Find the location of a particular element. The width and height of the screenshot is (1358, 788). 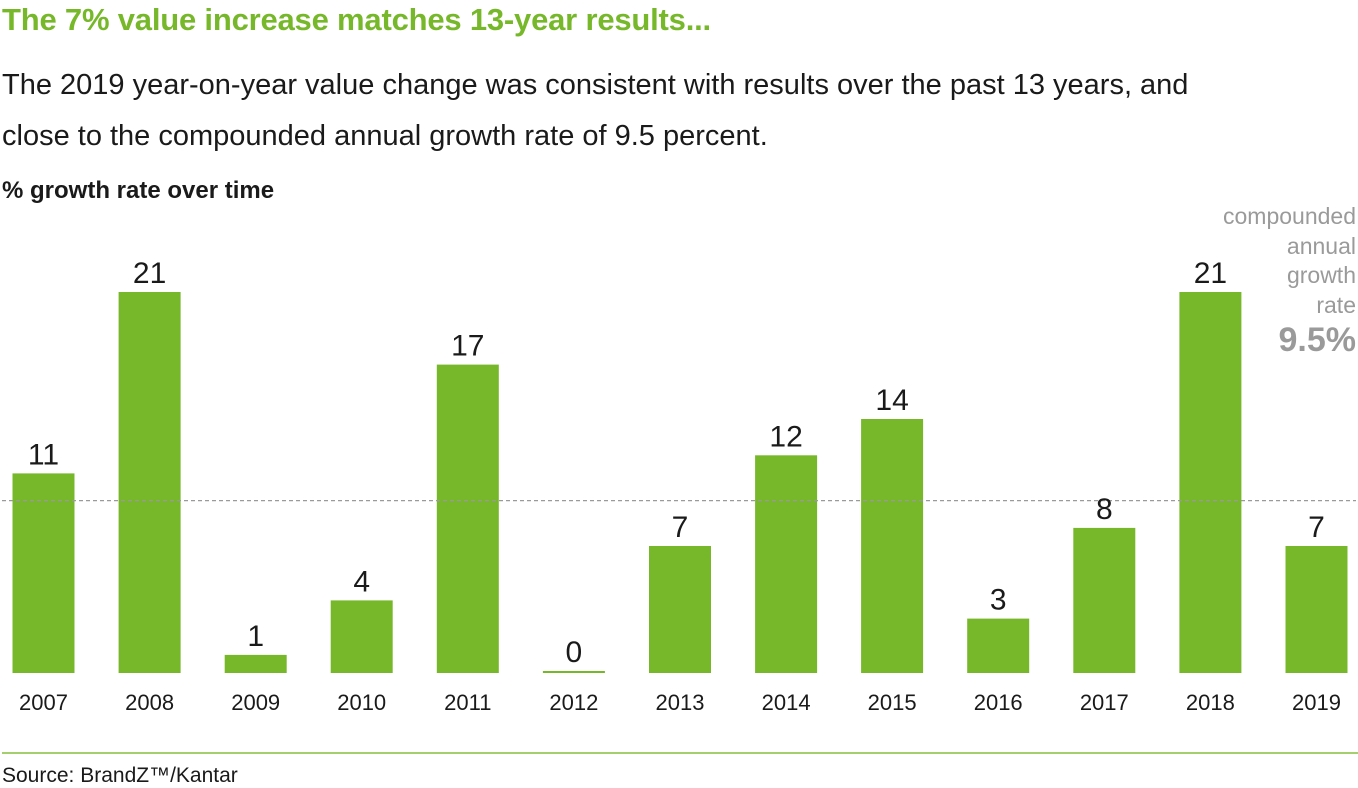

bar-2008 is located at coordinates (149, 482).